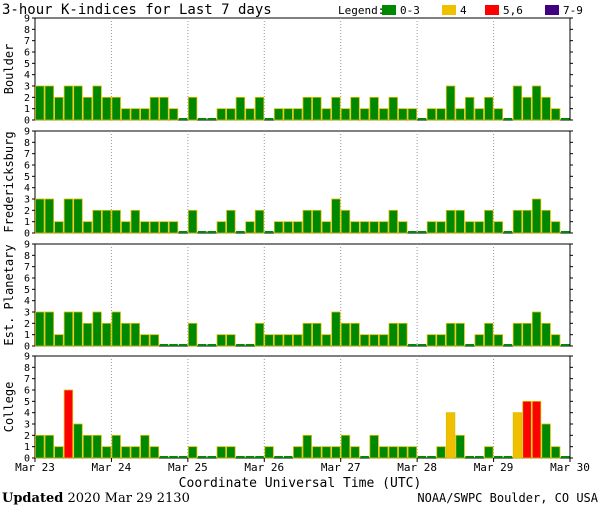  What do you see at coordinates (494, 467) in the screenshot?
I see `date-label: Mar 29` at bounding box center [494, 467].